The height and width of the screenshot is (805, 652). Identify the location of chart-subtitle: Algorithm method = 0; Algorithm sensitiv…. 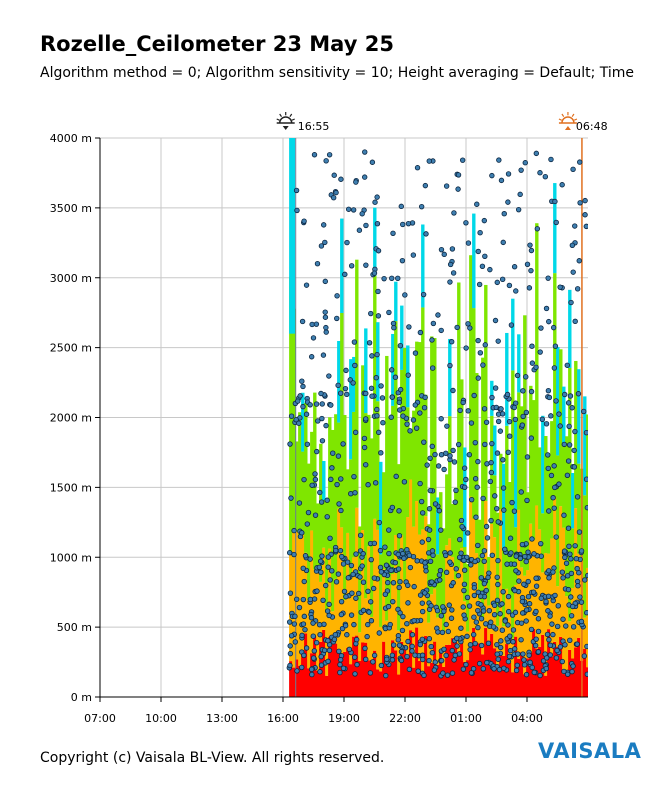
(337, 73).